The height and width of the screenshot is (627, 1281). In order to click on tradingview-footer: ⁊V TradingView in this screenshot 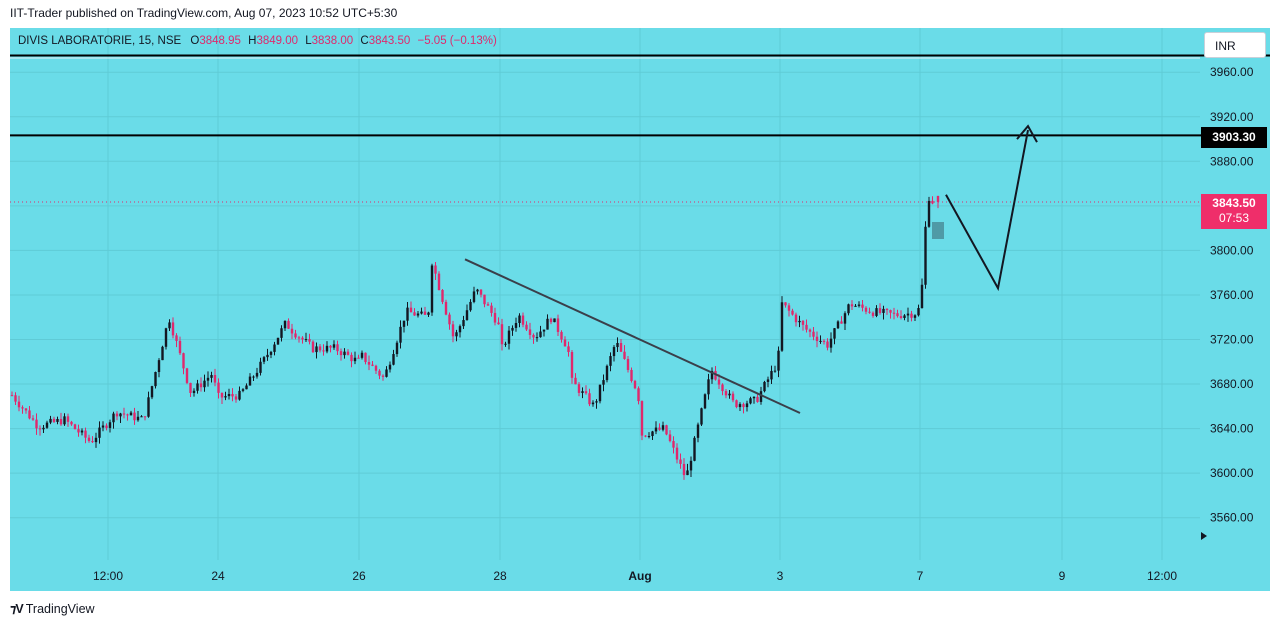, I will do `click(52, 608)`.